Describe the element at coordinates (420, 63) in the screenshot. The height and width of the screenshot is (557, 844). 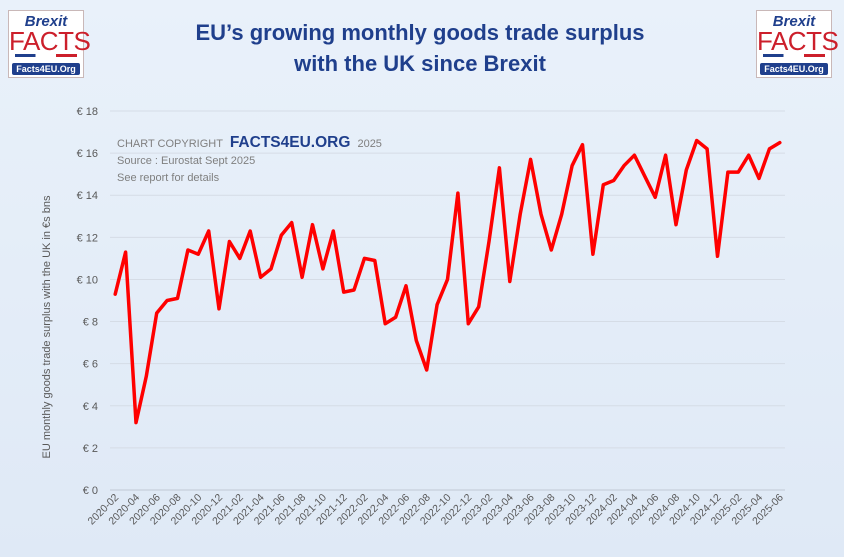
I see `chart-title-line-2: with the UK since Brexit` at that location.